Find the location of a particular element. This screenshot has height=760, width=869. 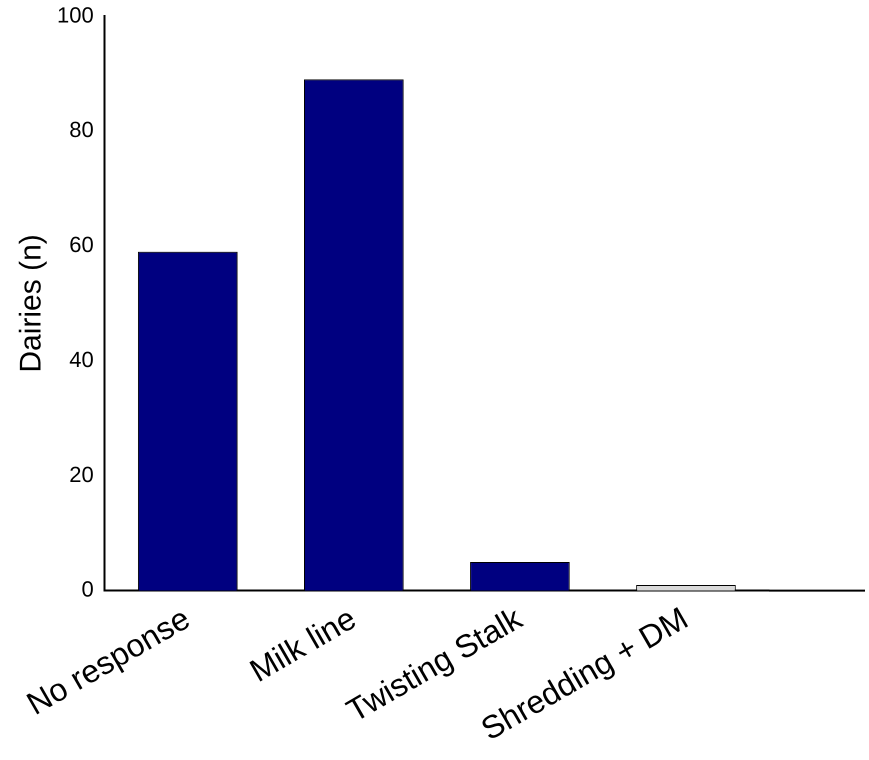

y-tick-label: 80 is located at coordinates (81, 129).